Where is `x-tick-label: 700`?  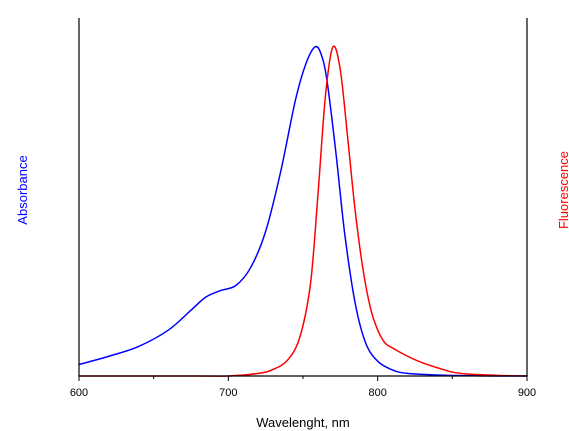 x-tick-label: 700 is located at coordinates (228, 393).